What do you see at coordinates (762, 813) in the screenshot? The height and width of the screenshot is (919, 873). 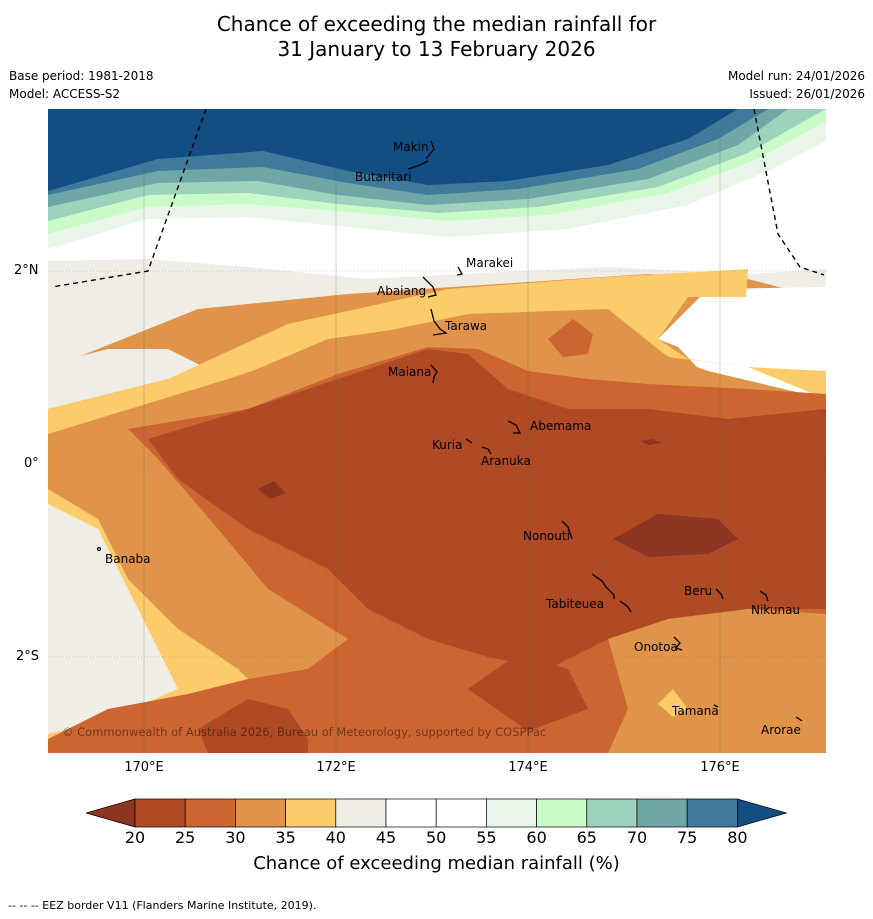 I see `colorbar-arrow-high` at bounding box center [762, 813].